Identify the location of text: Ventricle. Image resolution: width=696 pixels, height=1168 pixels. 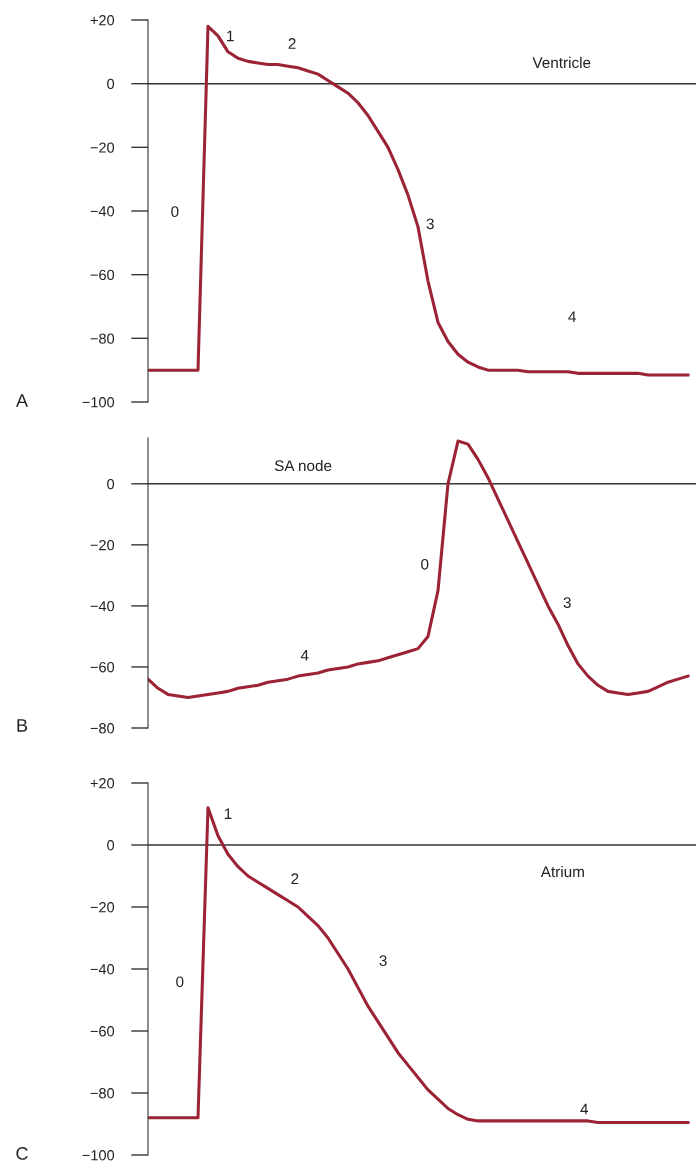
(561, 62).